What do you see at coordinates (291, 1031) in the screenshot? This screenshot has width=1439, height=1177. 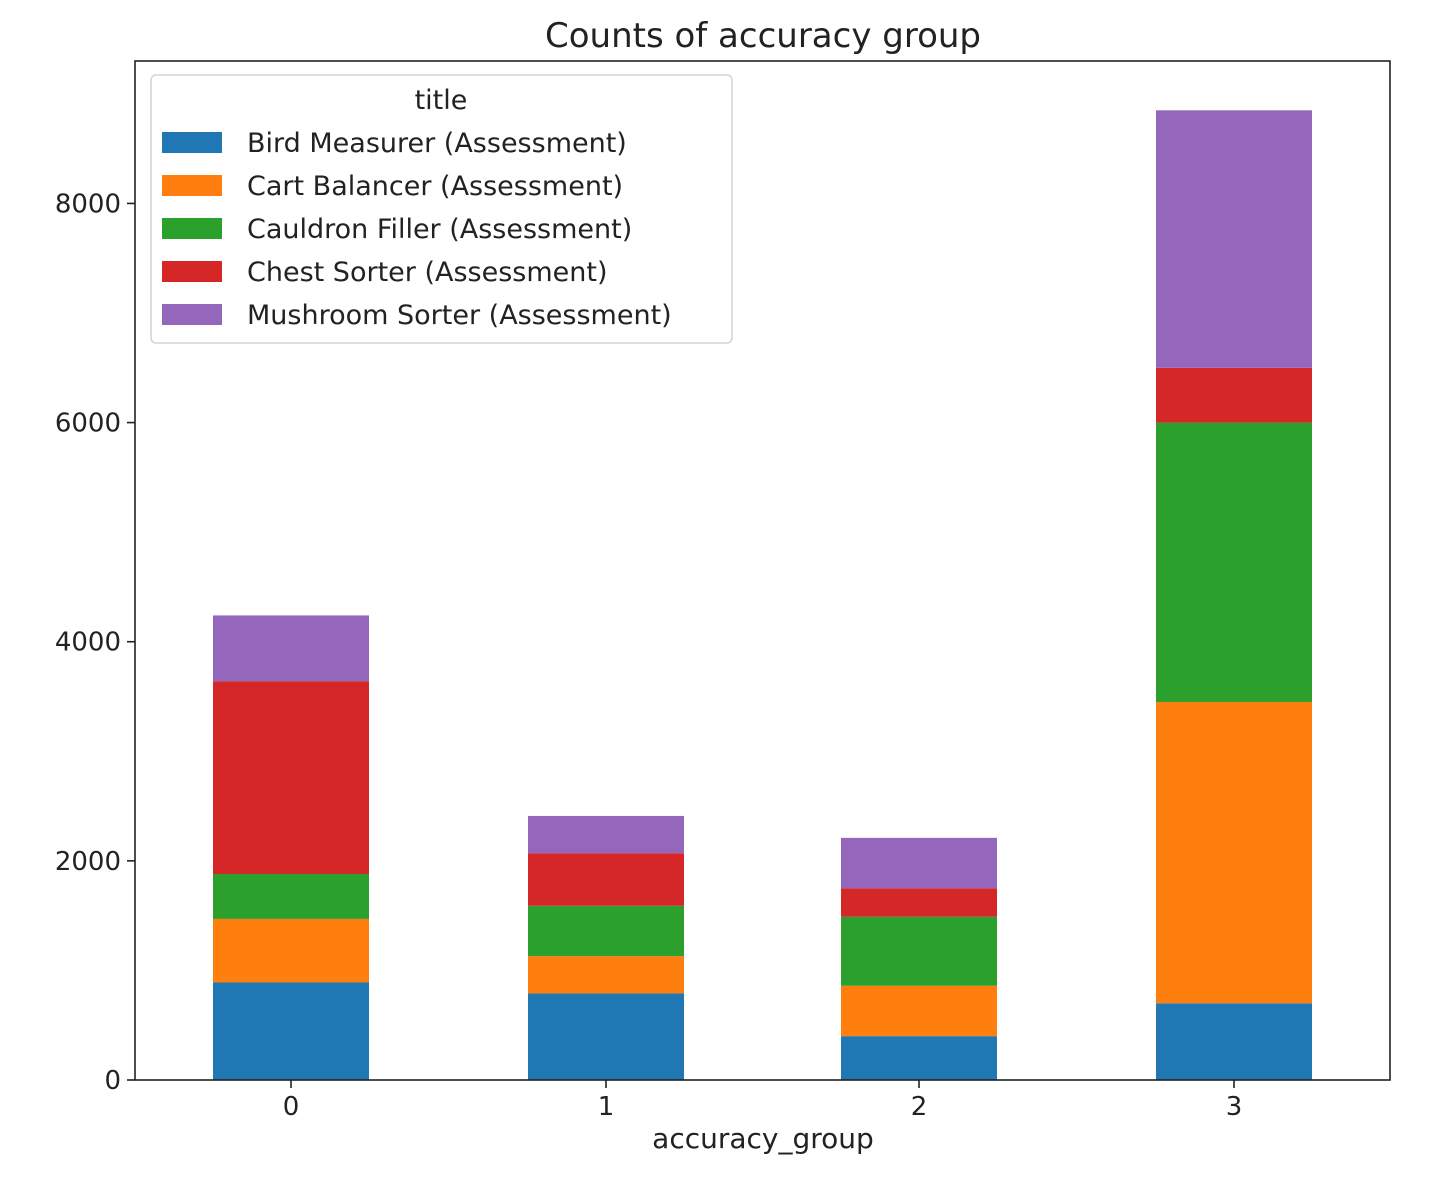 I see `bar-segment-cat0-series0` at bounding box center [291, 1031].